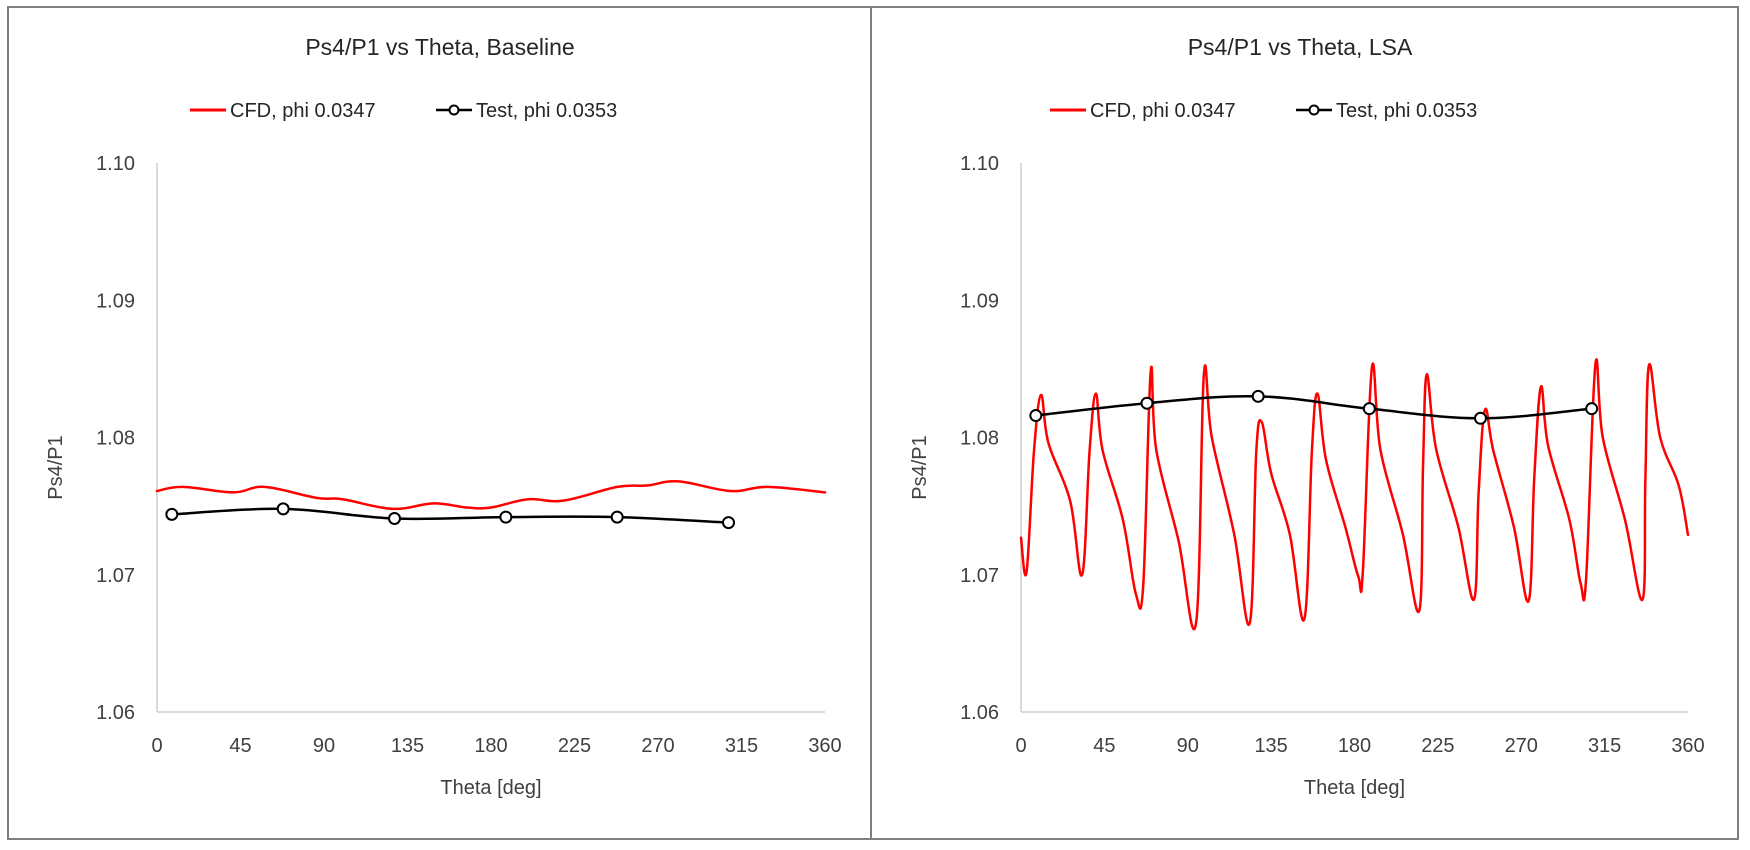  Describe the element at coordinates (1300, 47) in the screenshot. I see `chart-title: Ps4/P1 vs Theta, LSA` at that location.